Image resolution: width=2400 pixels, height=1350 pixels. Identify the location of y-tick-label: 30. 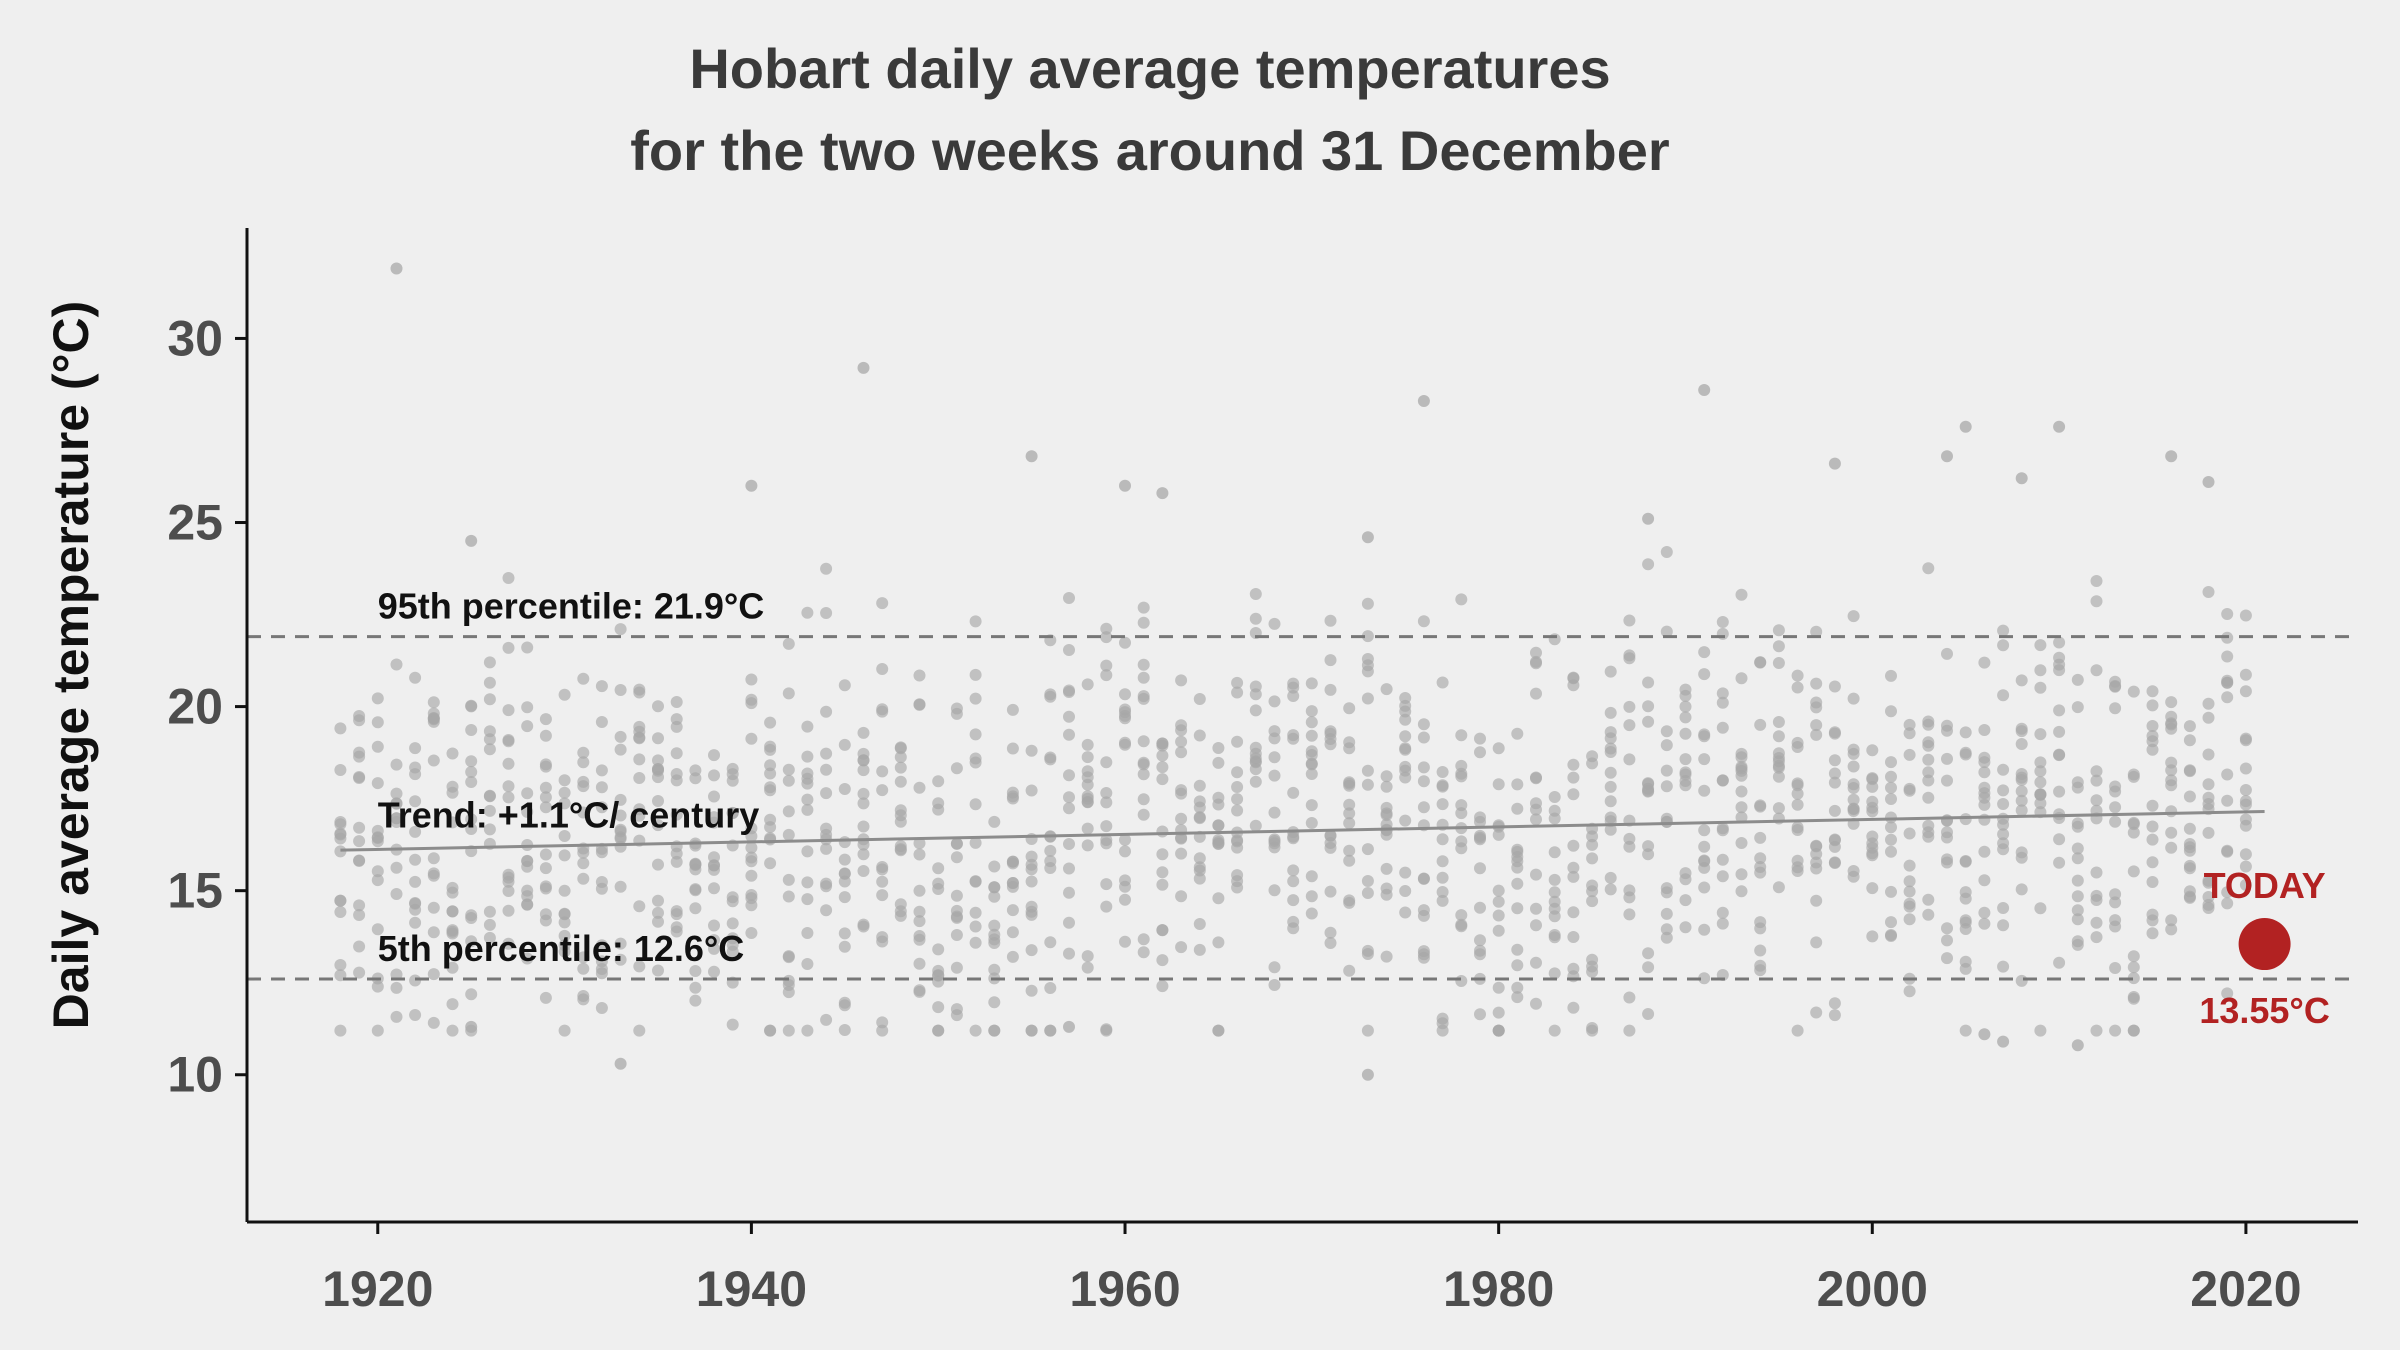
(195, 338).